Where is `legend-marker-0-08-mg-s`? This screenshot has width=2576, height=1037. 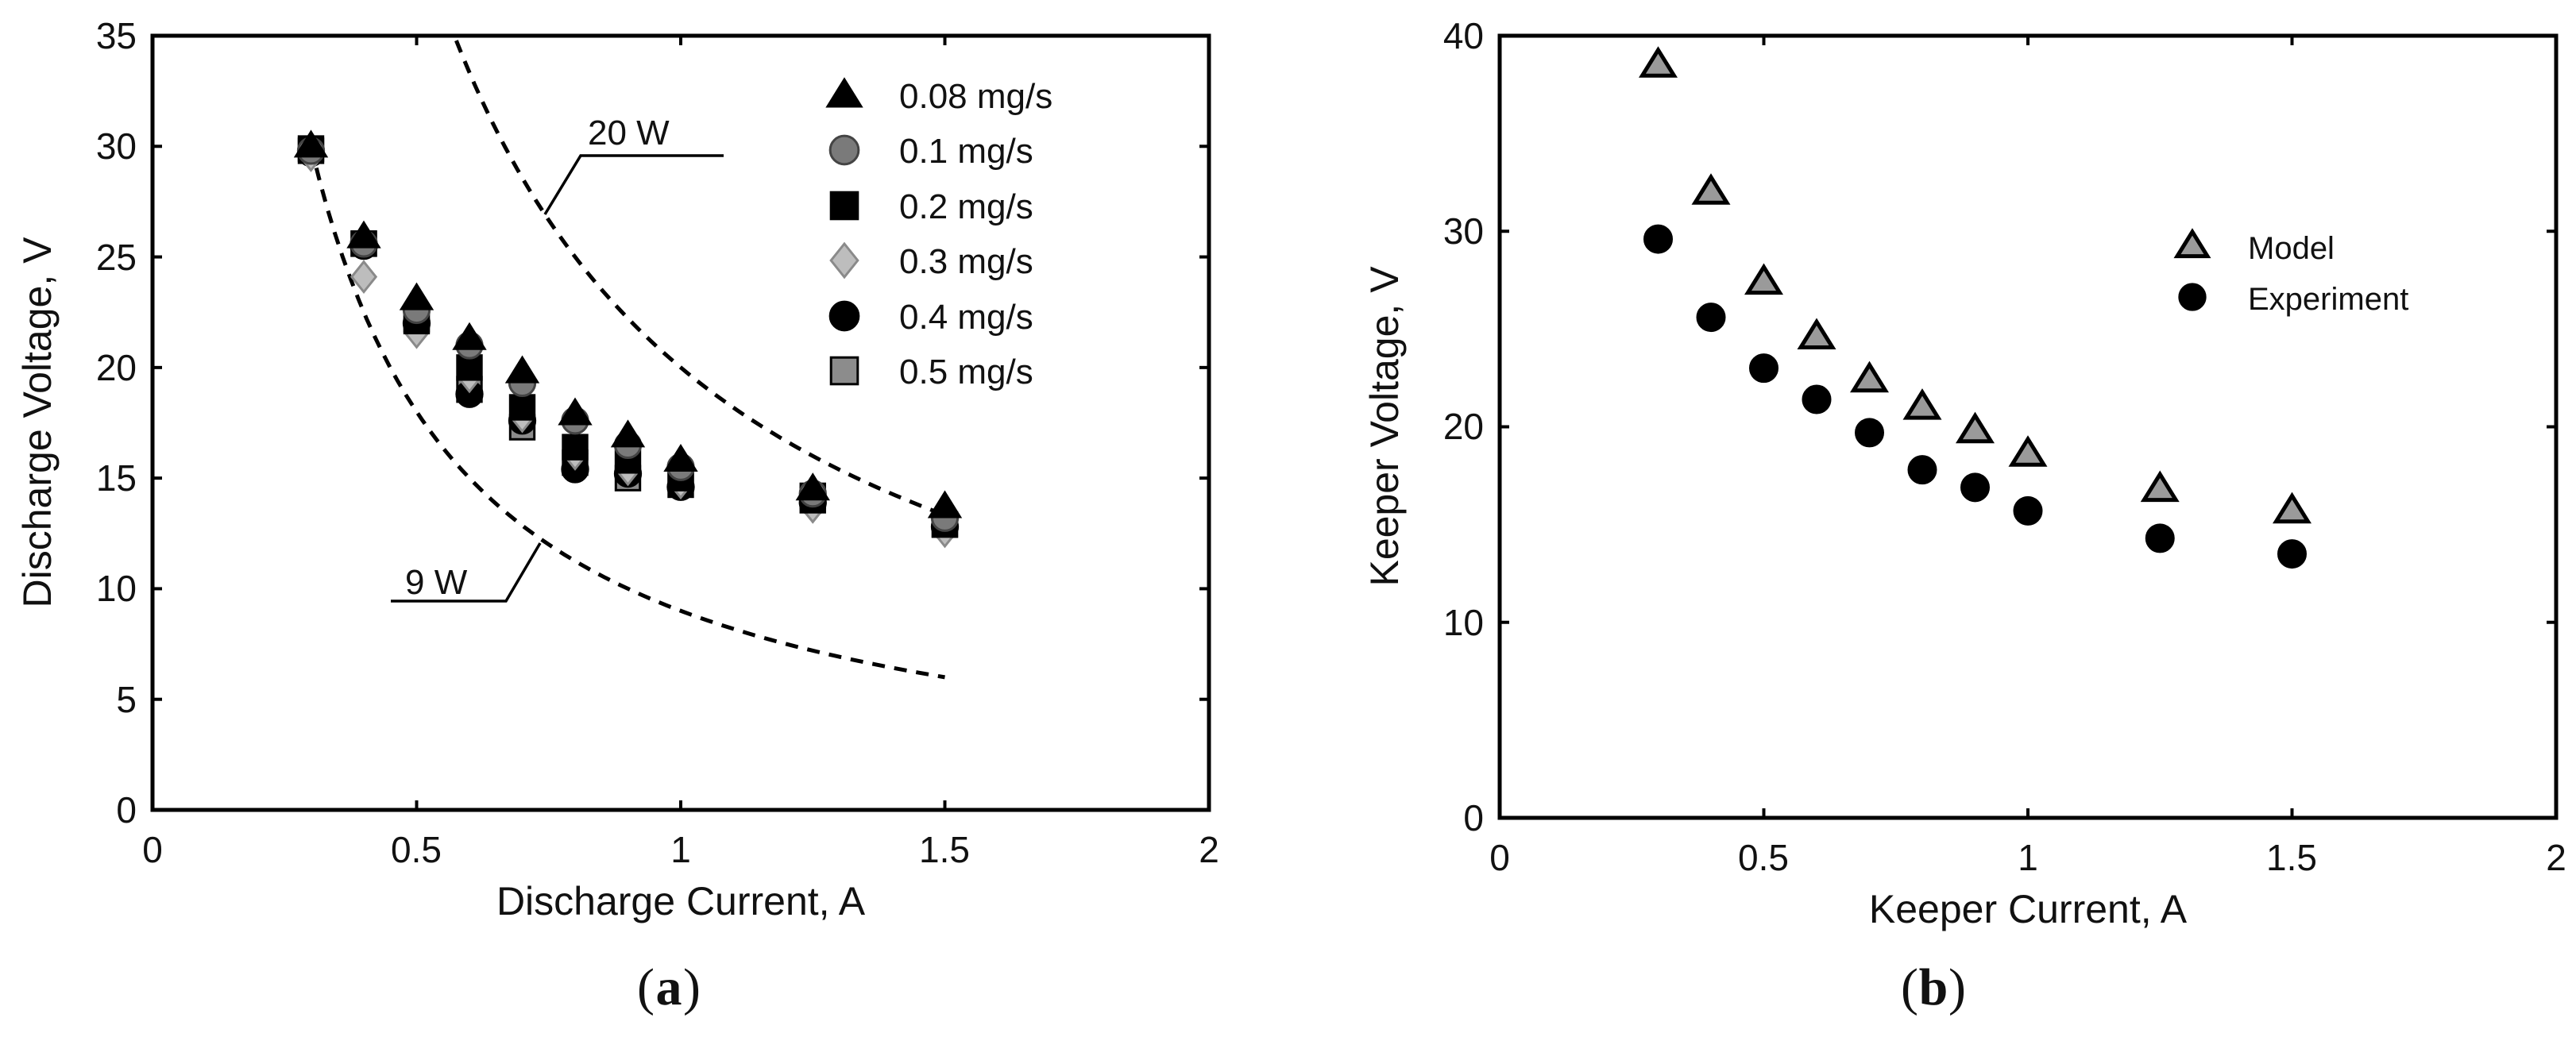
legend-marker-0-08-mg-s is located at coordinates (844, 92).